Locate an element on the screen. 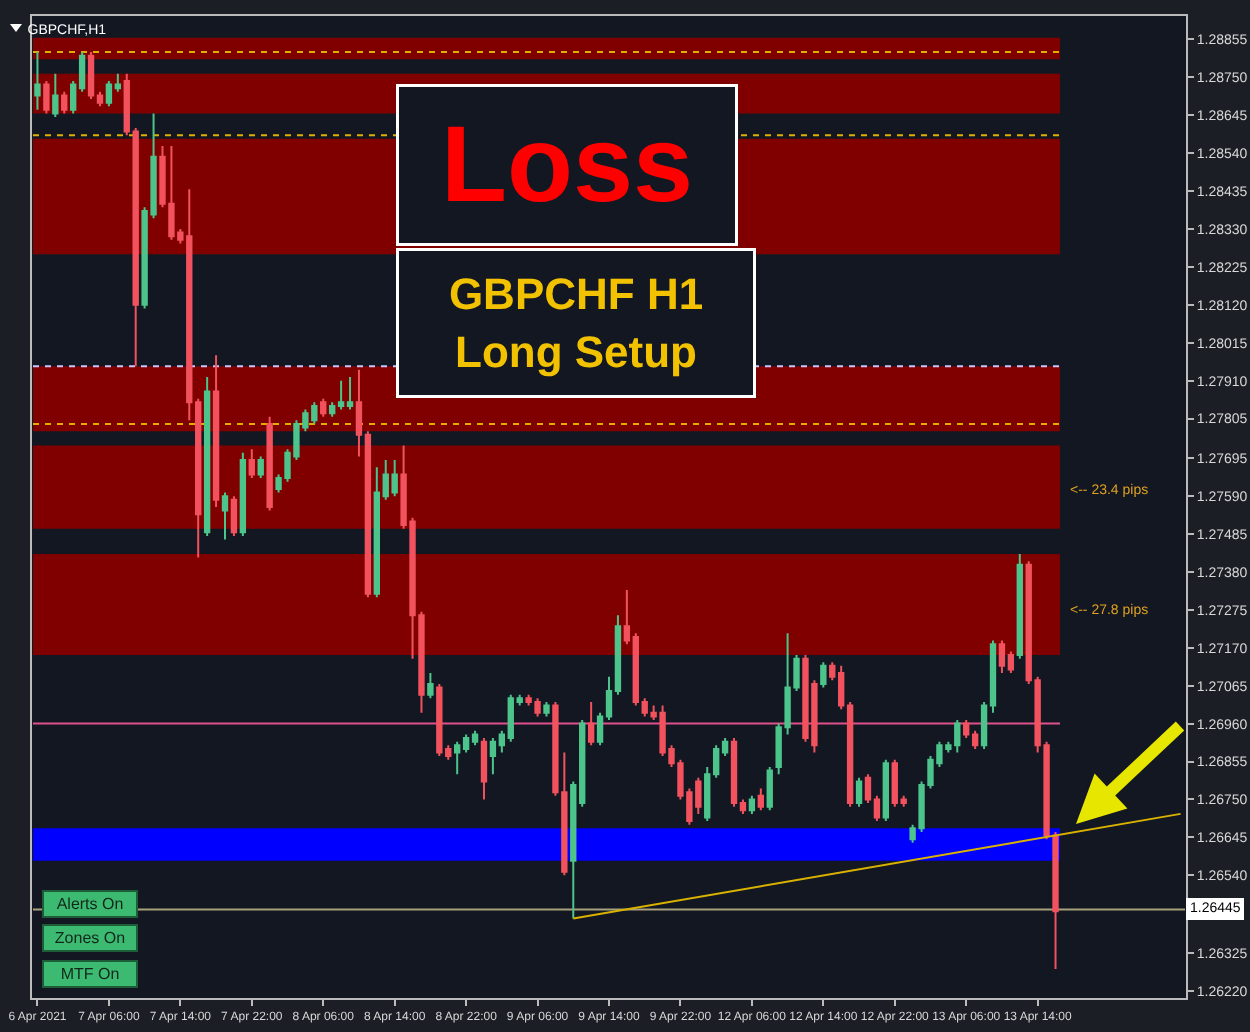 This screenshot has height=1032, width=1250. annotation: MTF On is located at coordinates (90, 974).